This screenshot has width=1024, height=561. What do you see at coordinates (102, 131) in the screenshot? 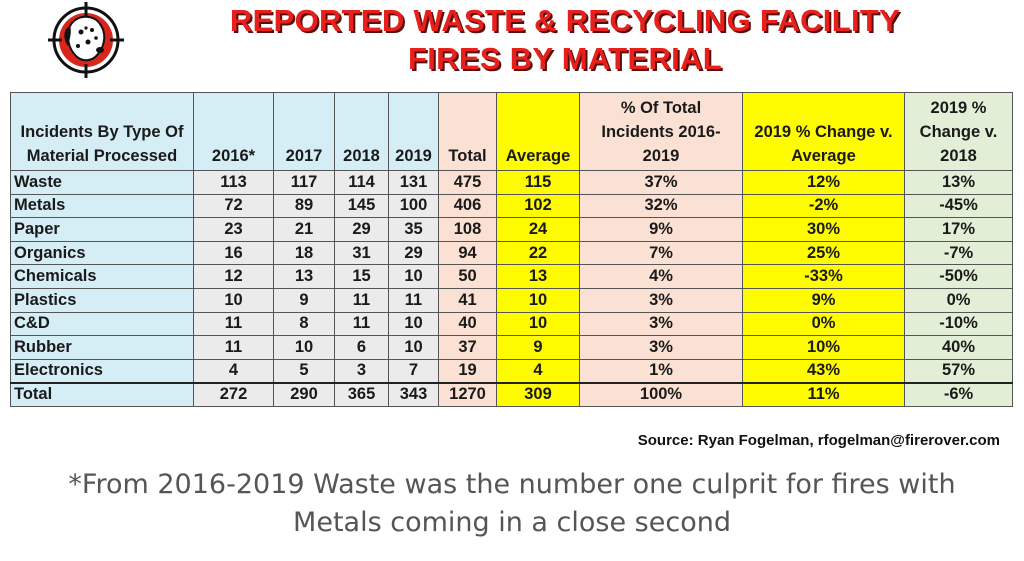
I see `column-header: Incidents By Type Of Material Processed` at bounding box center [102, 131].